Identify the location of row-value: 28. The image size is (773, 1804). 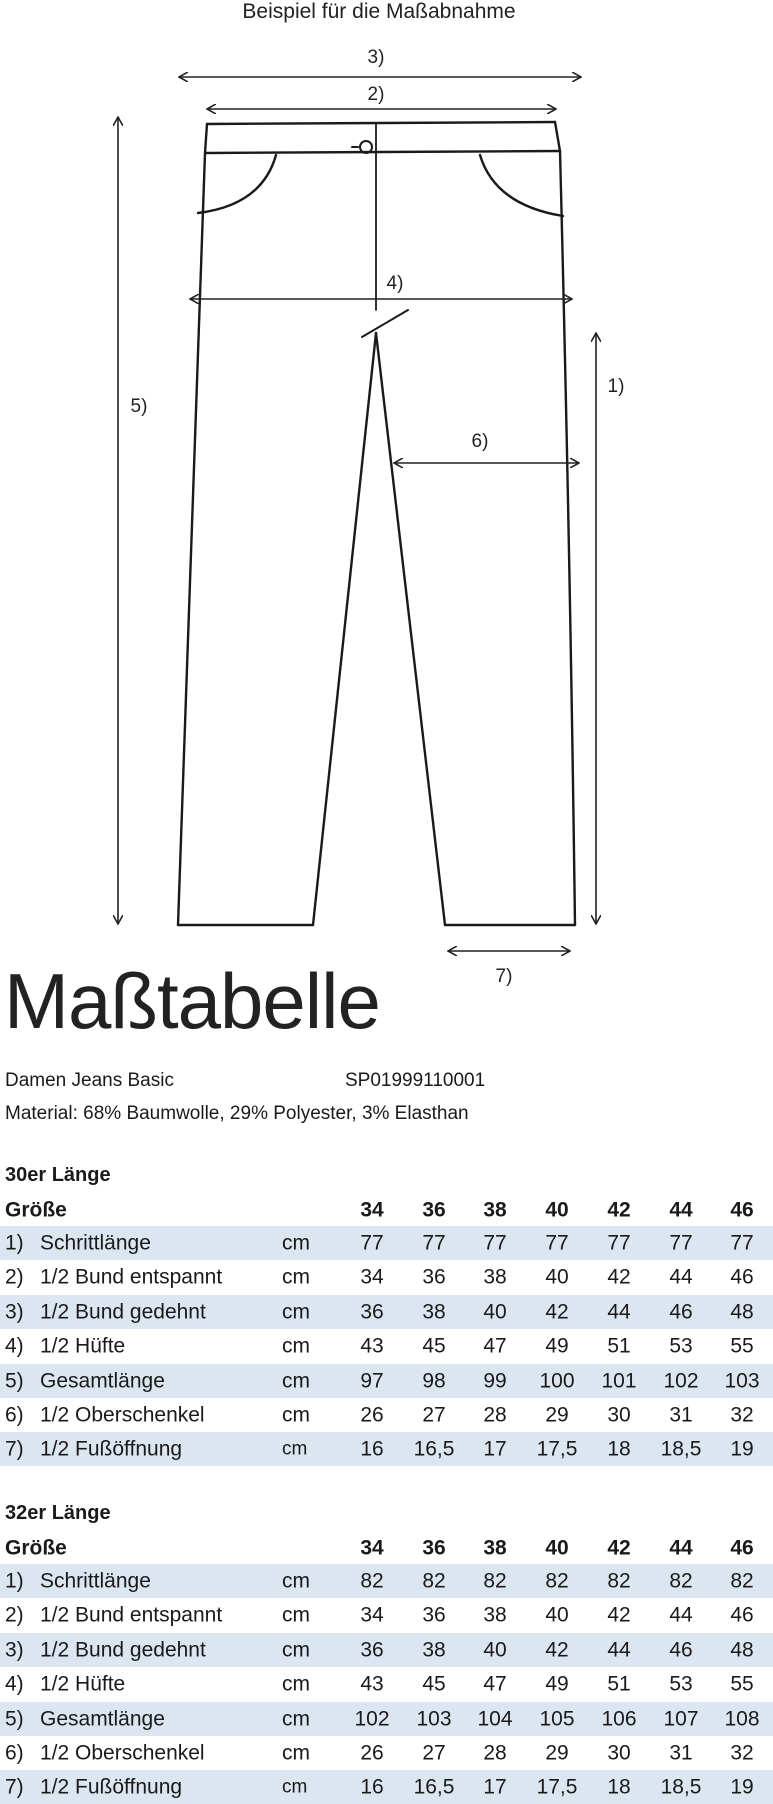
(495, 1753).